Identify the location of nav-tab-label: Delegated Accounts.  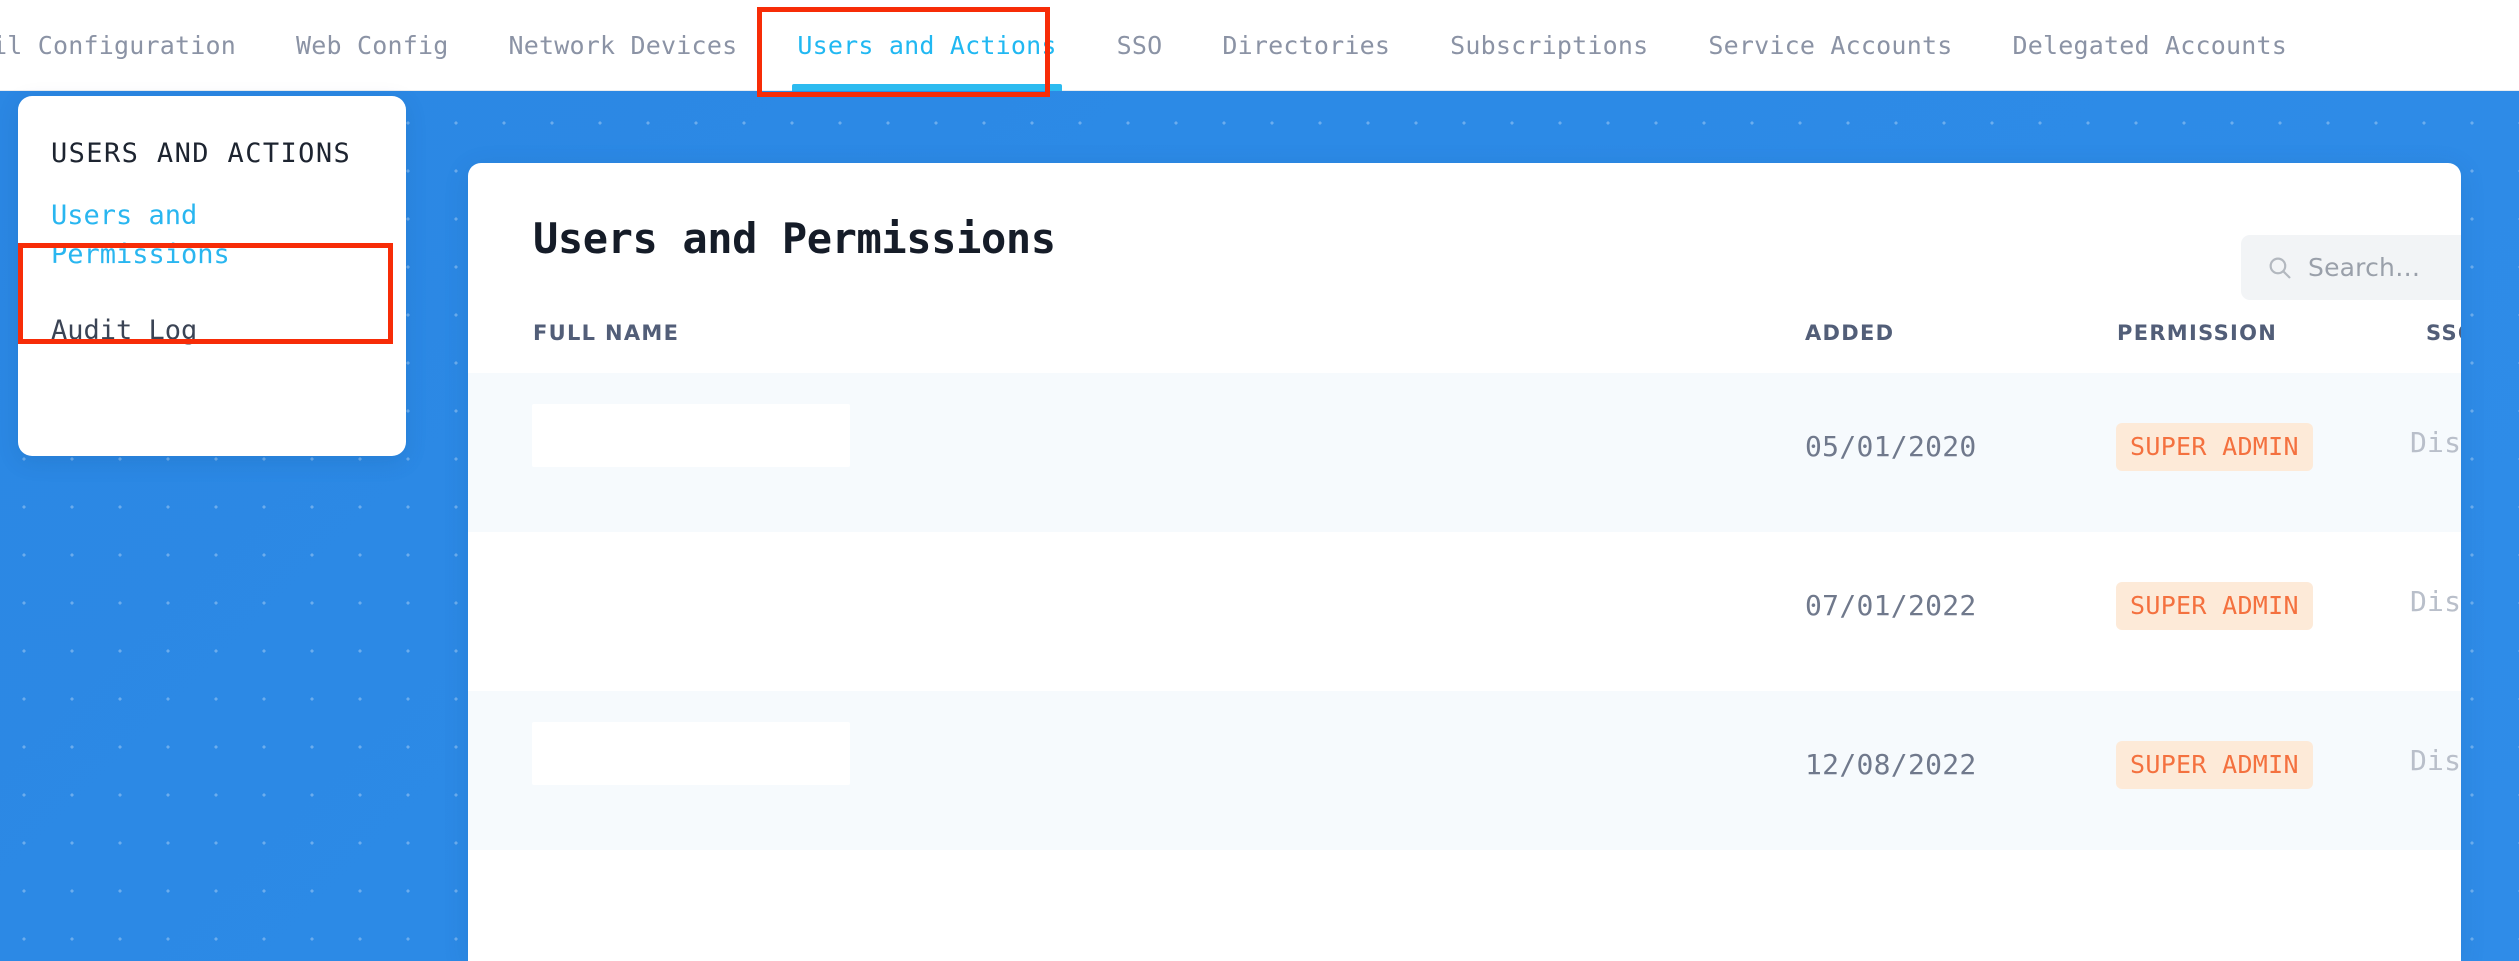
(2149, 45).